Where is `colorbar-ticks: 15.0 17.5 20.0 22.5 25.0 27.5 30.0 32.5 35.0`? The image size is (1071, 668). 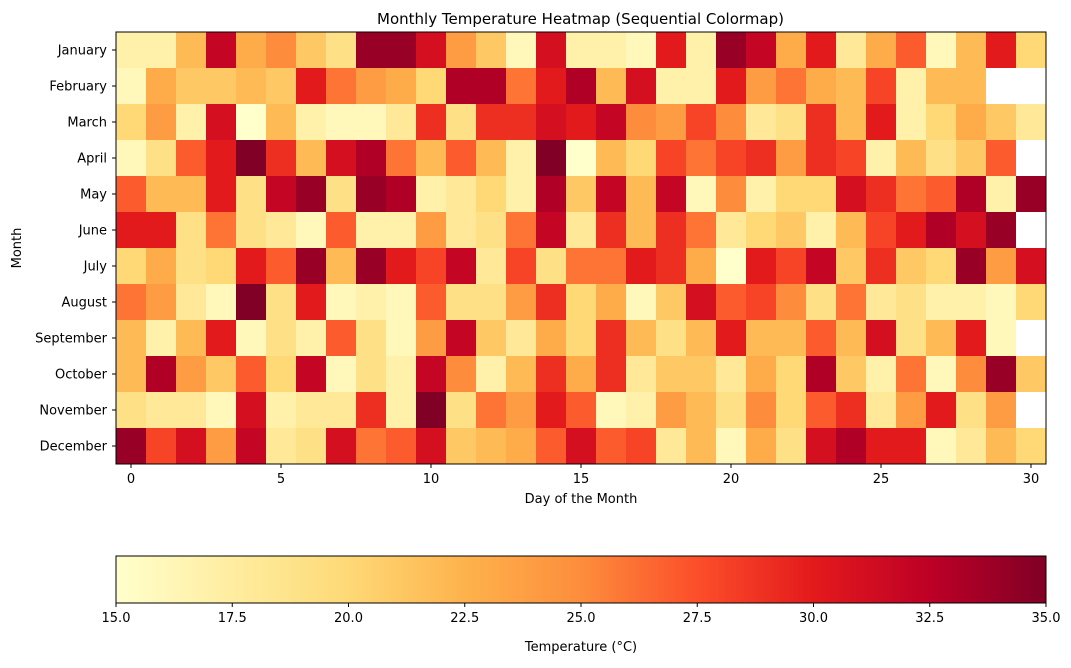
colorbar-ticks: 15.0 17.5 20.0 22.5 25.0 27.5 30.0 32.5 35.0 is located at coordinates (581, 614).